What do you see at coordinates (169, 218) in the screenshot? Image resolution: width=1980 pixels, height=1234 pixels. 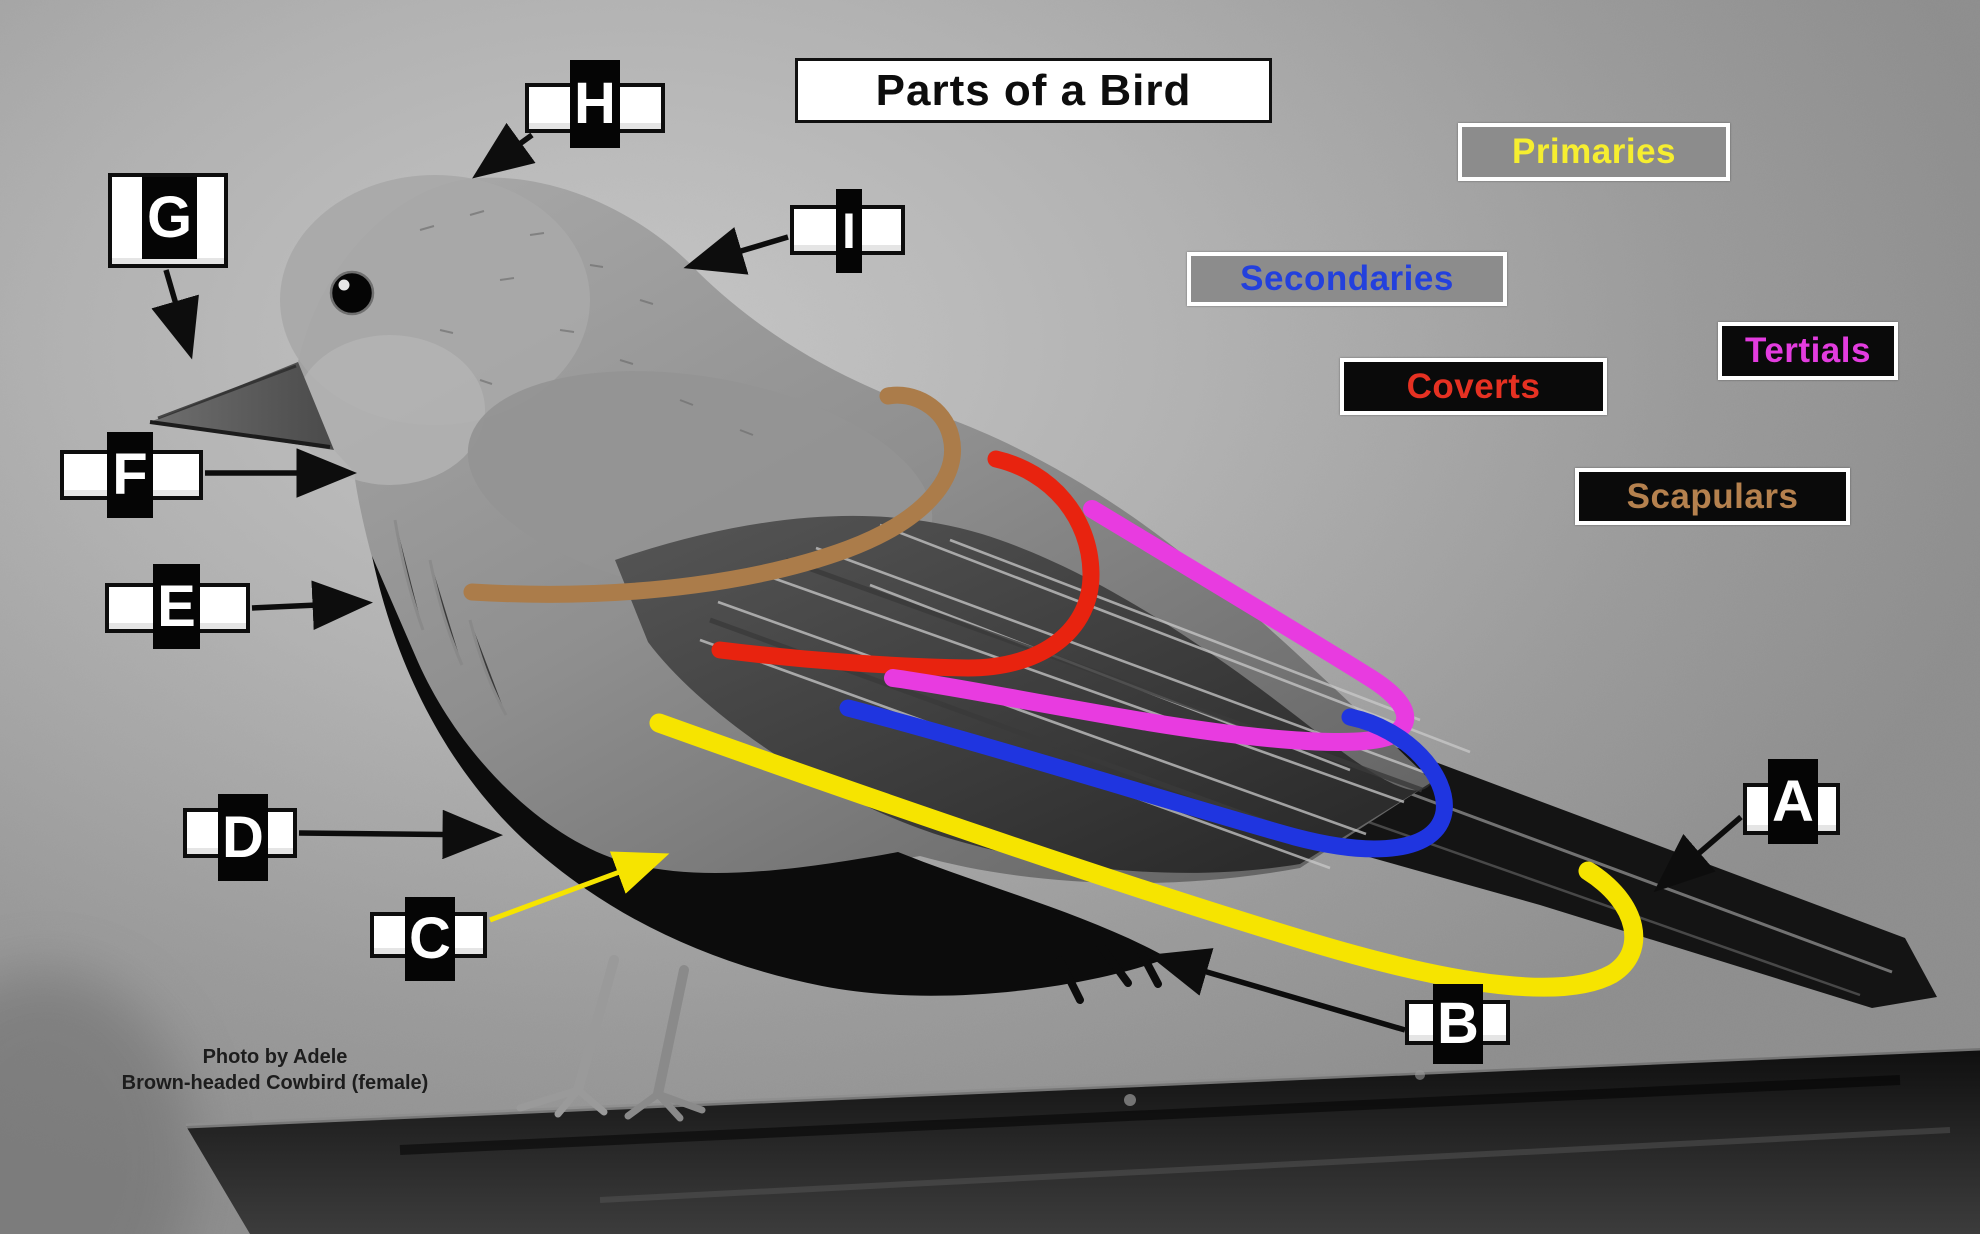 I see `marker-g-letter: G` at bounding box center [169, 218].